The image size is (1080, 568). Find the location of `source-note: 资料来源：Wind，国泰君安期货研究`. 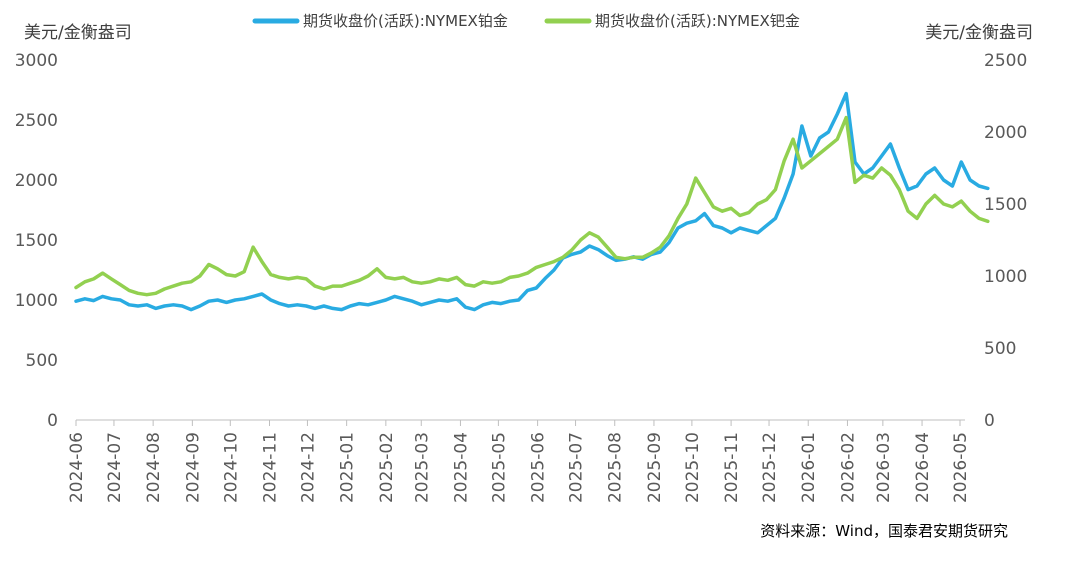

source-note: 资料来源：Wind，国泰君安期货研究 is located at coordinates (884, 531).